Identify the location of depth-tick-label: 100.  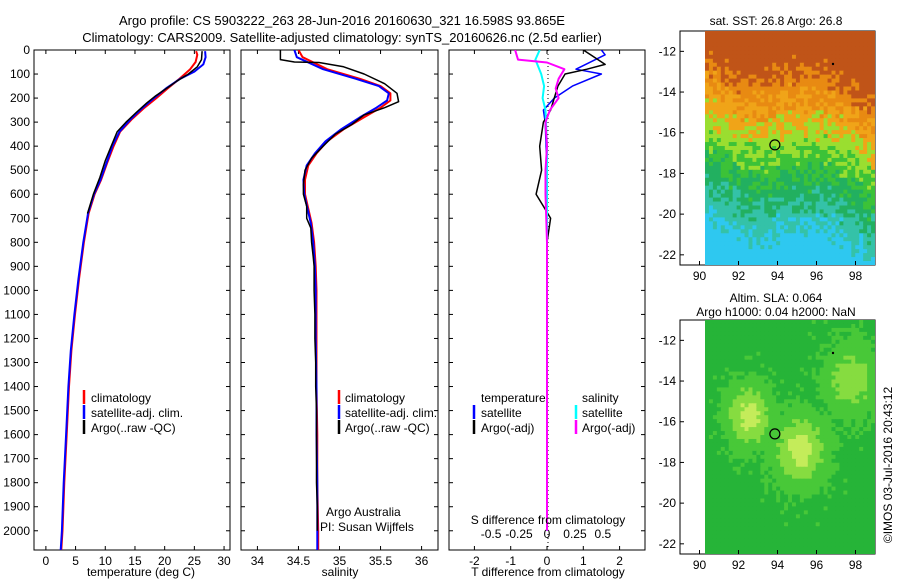
(20, 74).